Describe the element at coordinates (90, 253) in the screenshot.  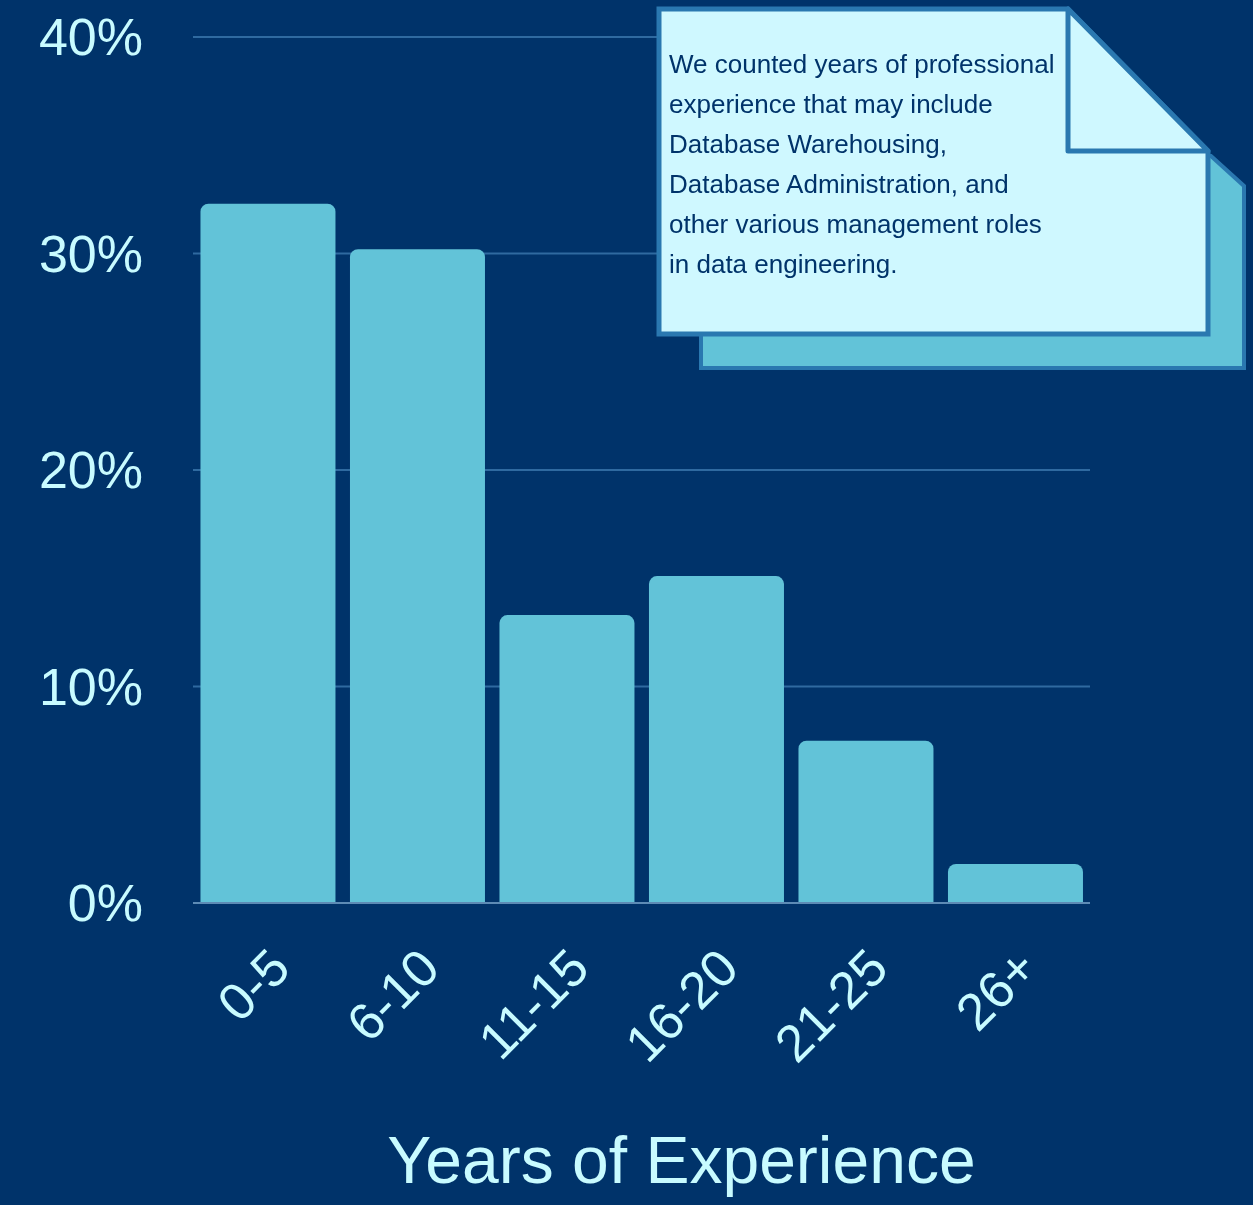
I see `y-tick-label: 30%` at that location.